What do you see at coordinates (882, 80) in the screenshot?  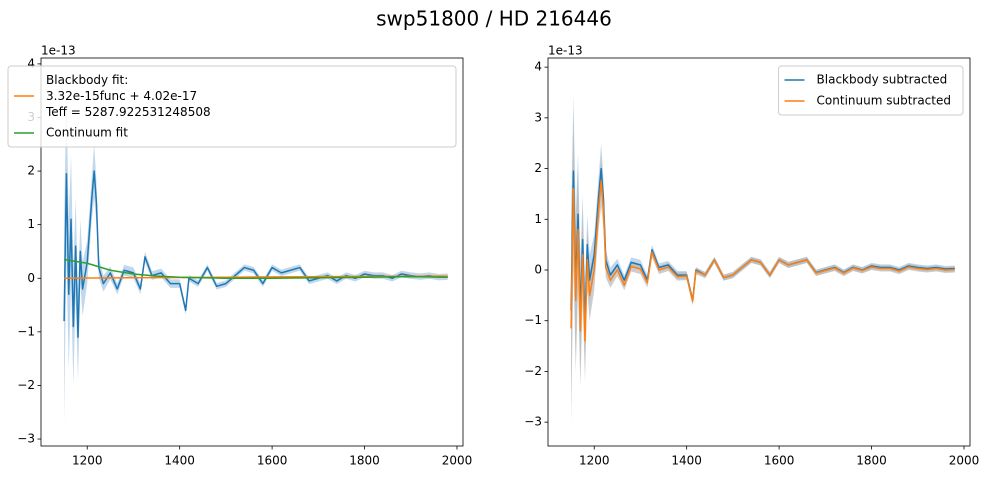 I see `legend-label: Blackbody subtracted` at bounding box center [882, 80].